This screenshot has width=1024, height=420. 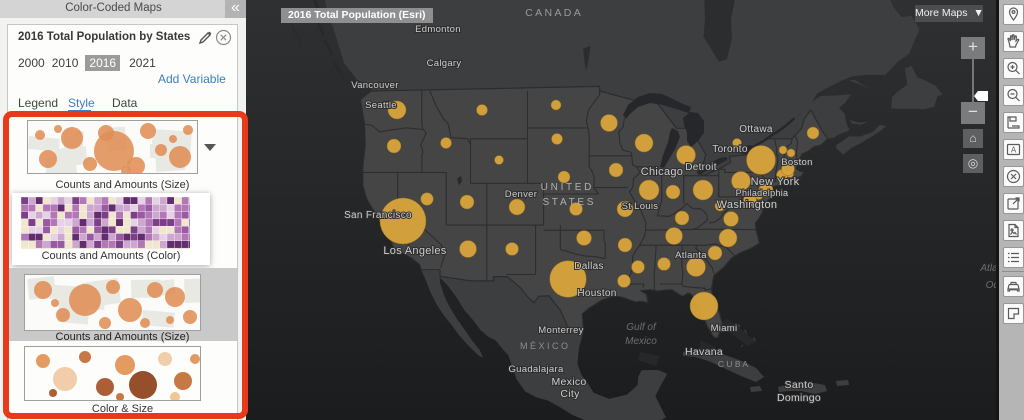 What do you see at coordinates (589, 266) in the screenshot?
I see `svg-text: Dallas` at bounding box center [589, 266].